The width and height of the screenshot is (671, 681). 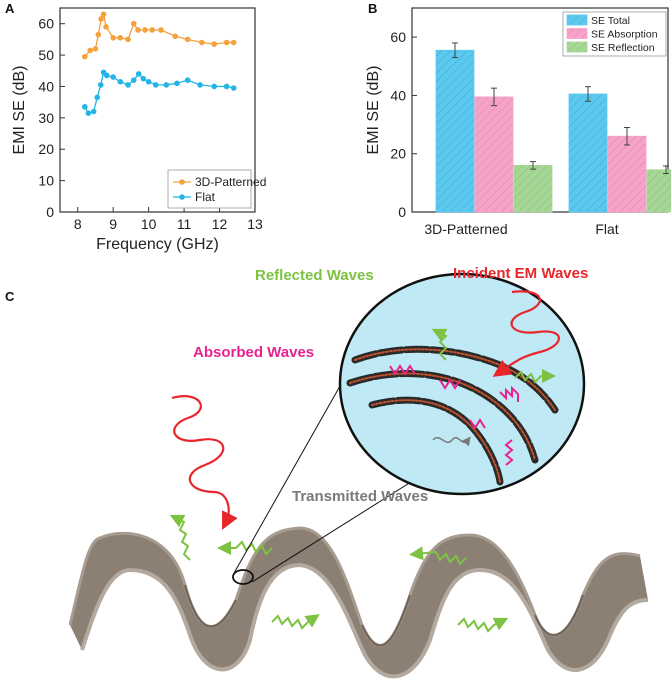 What do you see at coordinates (205, 197) in the screenshot?
I see `legend-label: Flat` at bounding box center [205, 197].